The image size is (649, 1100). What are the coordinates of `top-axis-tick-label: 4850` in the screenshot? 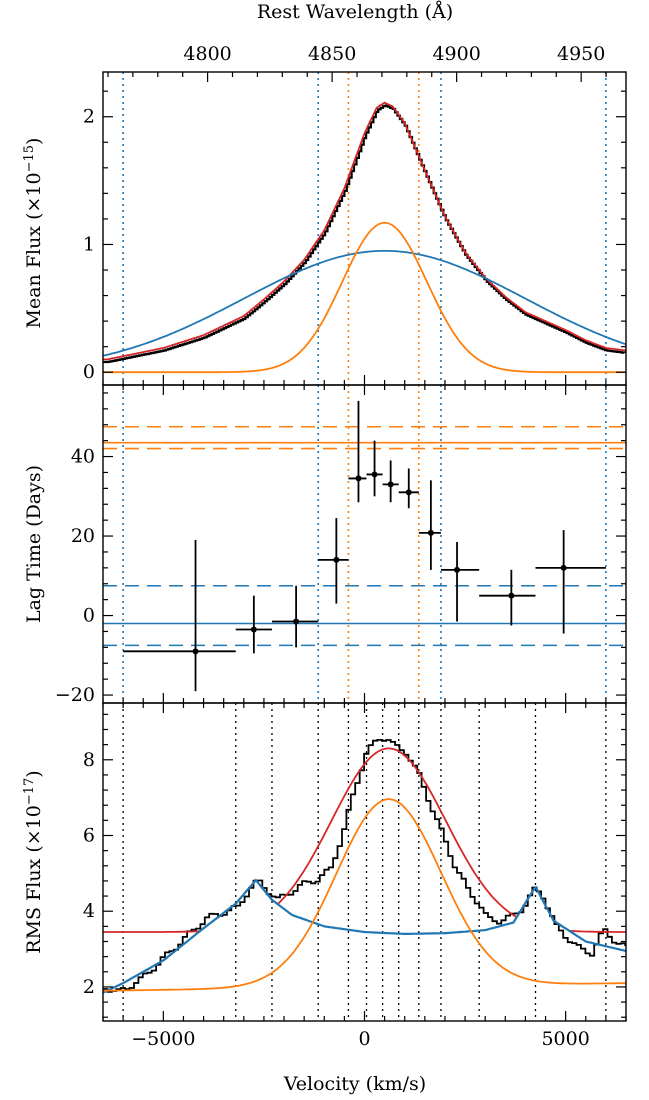 It's located at (332, 54).